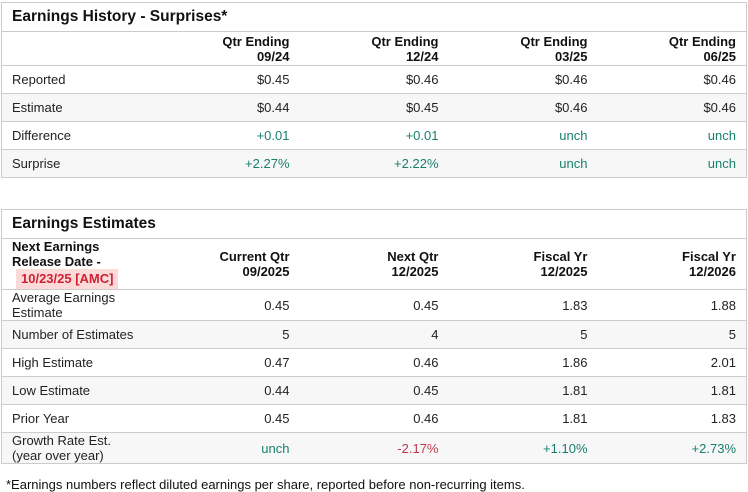 The height and width of the screenshot is (492, 748). What do you see at coordinates (51, 390) in the screenshot?
I see `row-label: Low Estimate` at bounding box center [51, 390].